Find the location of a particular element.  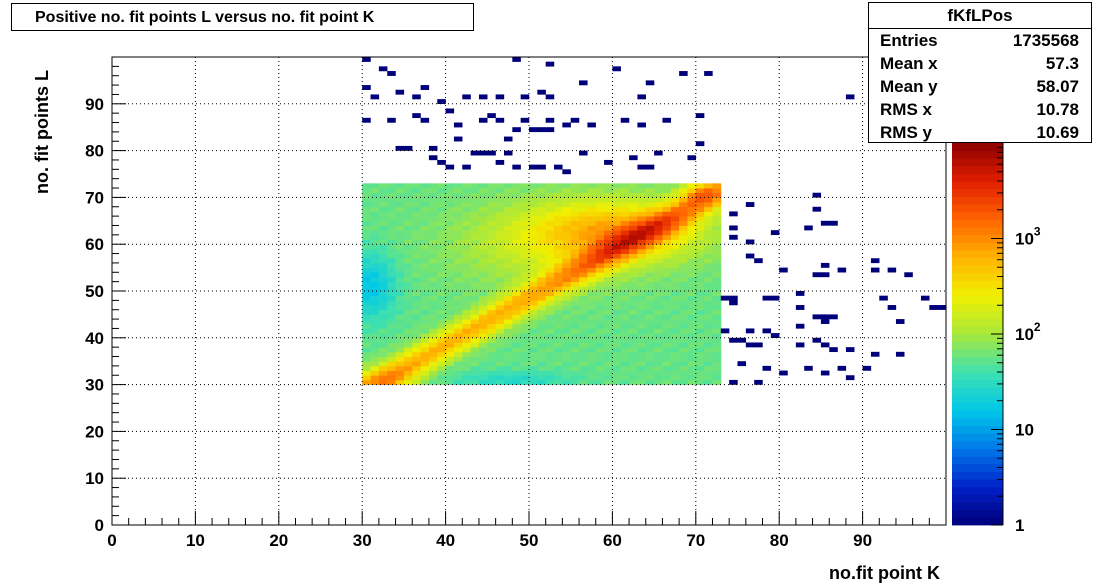

stats-row: RMS y 10.69 is located at coordinates (980, 132).